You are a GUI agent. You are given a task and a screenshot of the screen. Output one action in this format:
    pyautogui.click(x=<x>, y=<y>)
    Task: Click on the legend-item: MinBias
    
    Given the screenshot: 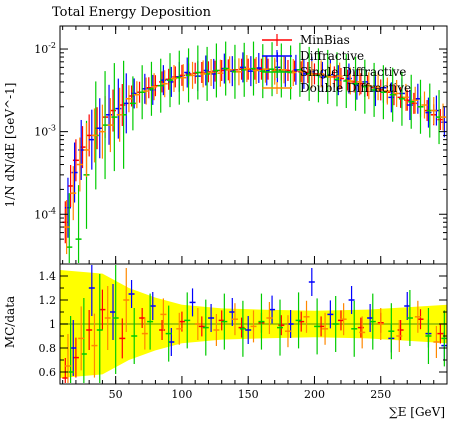 What is the action you would take?
    pyautogui.click(x=306, y=40)
    